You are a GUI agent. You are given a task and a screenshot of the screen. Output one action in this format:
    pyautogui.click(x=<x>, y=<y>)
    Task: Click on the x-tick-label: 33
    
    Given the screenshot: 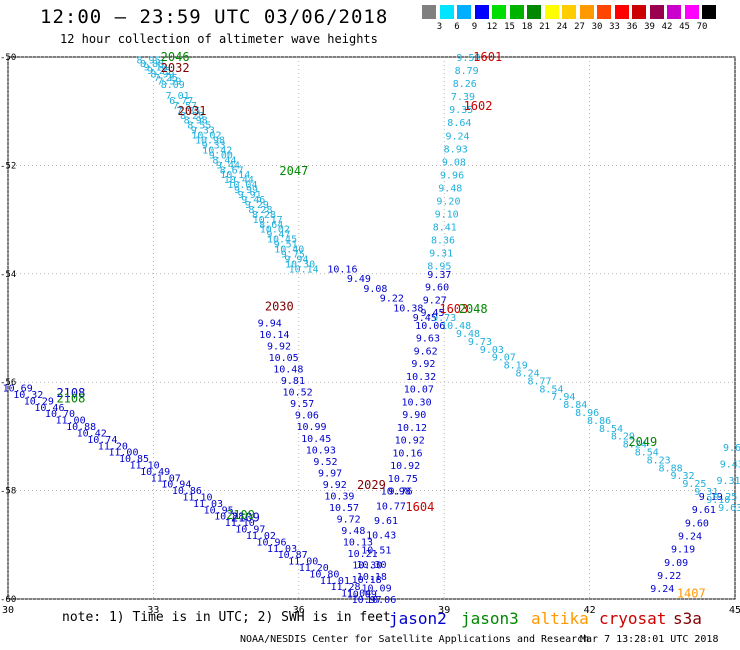 What is the action you would take?
    pyautogui.click(x=153, y=610)
    